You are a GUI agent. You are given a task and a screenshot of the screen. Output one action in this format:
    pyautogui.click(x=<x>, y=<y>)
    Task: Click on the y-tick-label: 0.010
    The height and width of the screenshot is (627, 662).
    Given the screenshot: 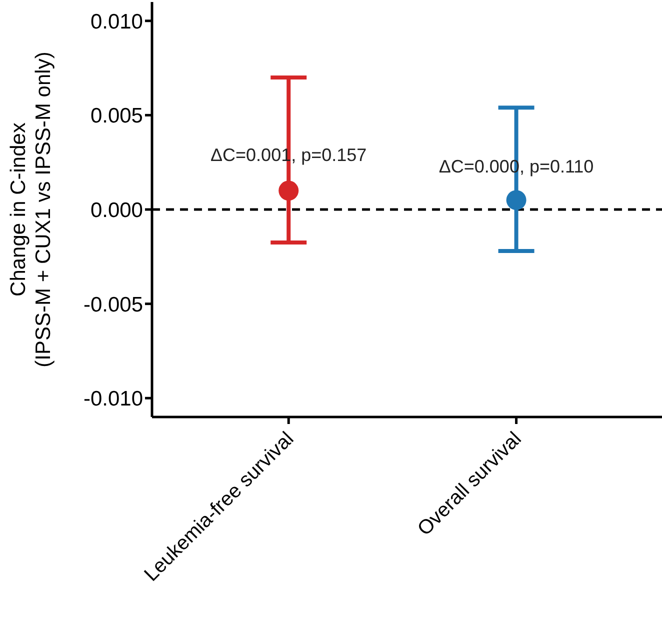 What is the action you would take?
    pyautogui.click(x=116, y=22)
    